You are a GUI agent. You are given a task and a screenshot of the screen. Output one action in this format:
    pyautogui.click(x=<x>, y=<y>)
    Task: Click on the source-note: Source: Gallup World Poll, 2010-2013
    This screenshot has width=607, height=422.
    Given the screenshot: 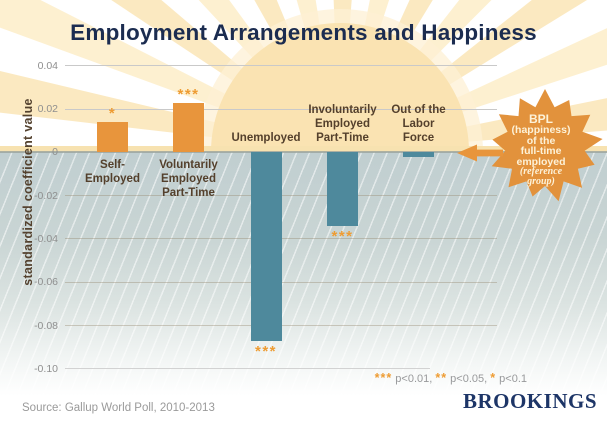 What is the action you would take?
    pyautogui.click(x=118, y=408)
    